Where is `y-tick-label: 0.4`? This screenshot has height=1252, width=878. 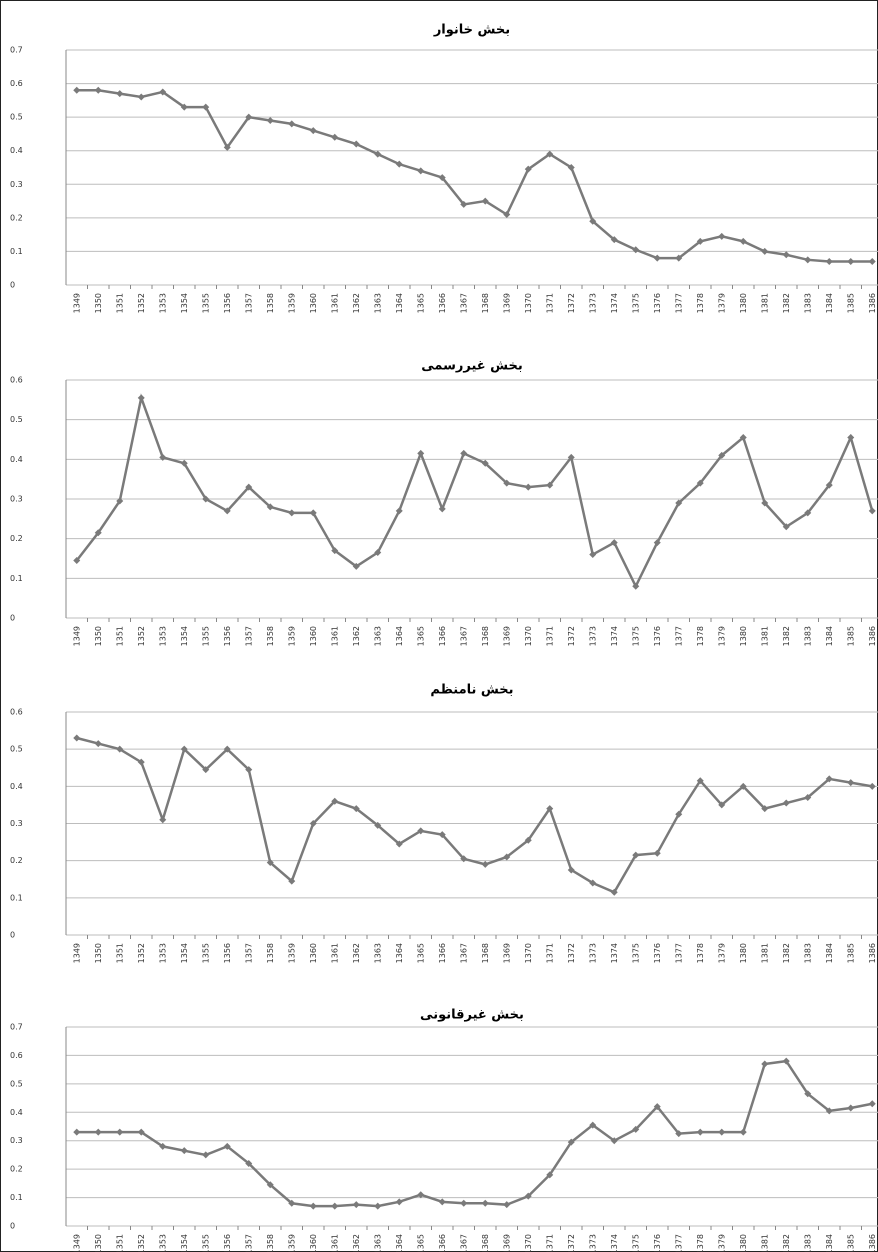 y-tick-label: 0.4 is located at coordinates (16, 150).